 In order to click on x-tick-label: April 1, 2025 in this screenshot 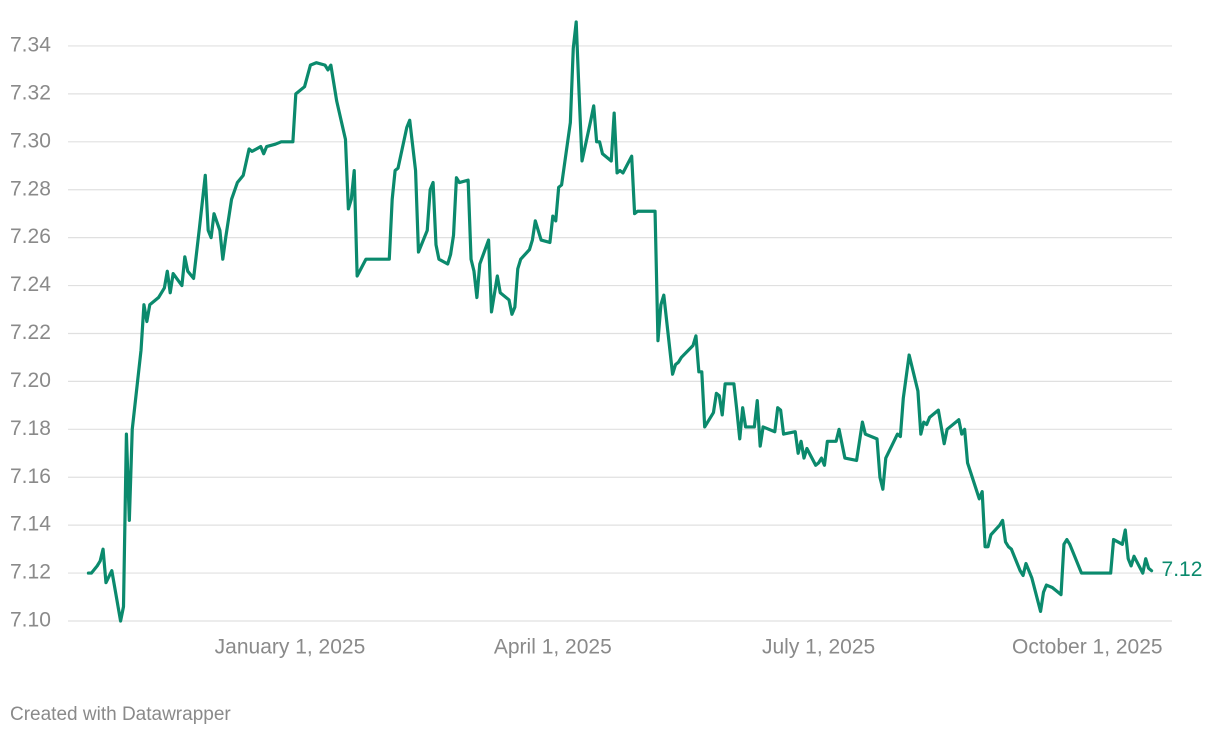, I will do `click(553, 647)`.